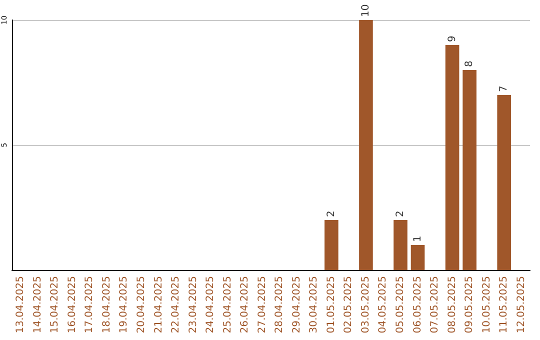 Image resolution: width=540 pixels, height=340 pixels. What do you see at coordinates (106, 305) in the screenshot?
I see `x-tick-label: 18.04.2025` at bounding box center [106, 305].